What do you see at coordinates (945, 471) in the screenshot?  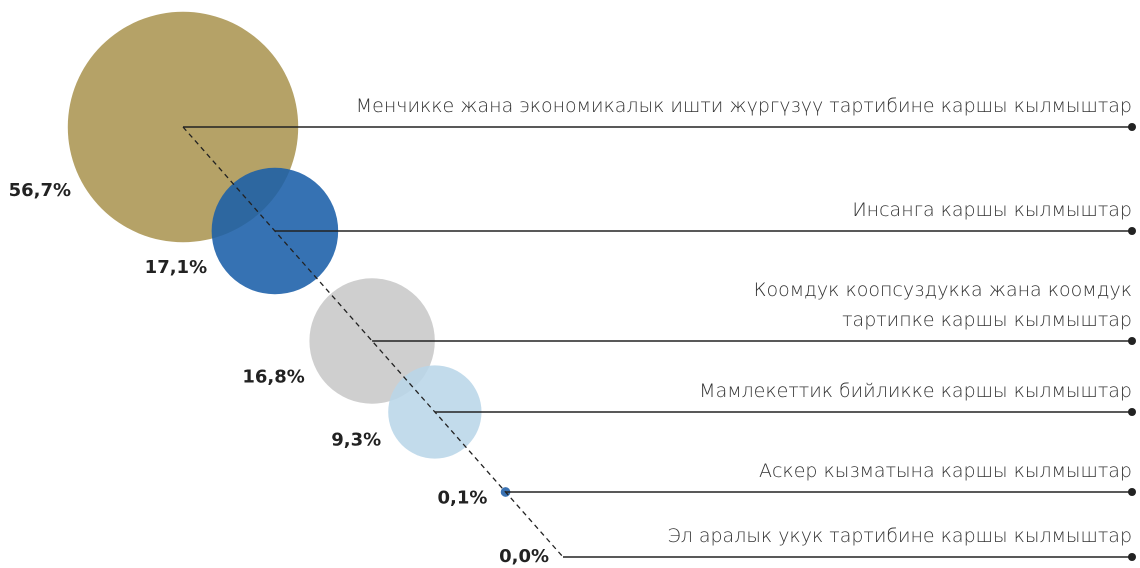 I see `category-label: Аскер кызматына каршы кылмыштар` at bounding box center [945, 471].